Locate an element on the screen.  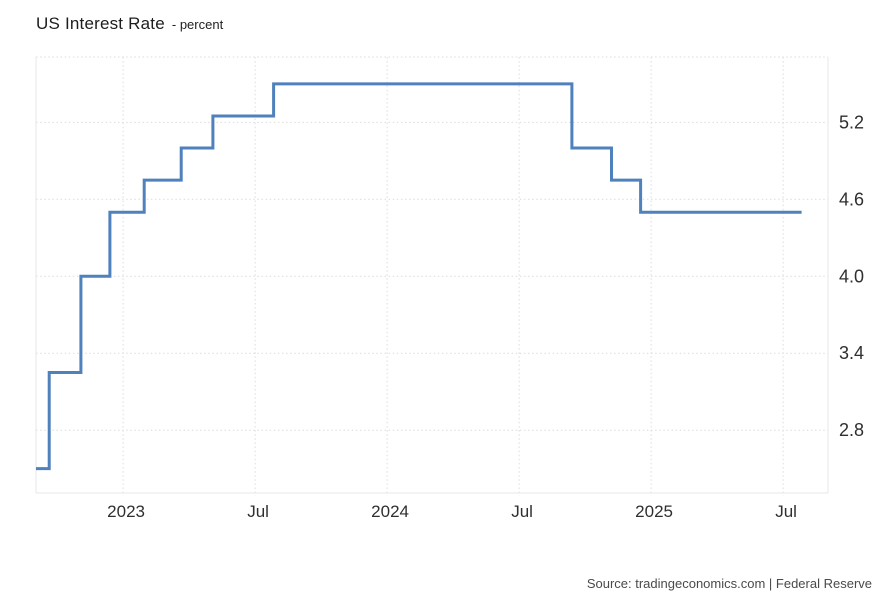
y-tick-label: 4.0 is located at coordinates (851, 276).